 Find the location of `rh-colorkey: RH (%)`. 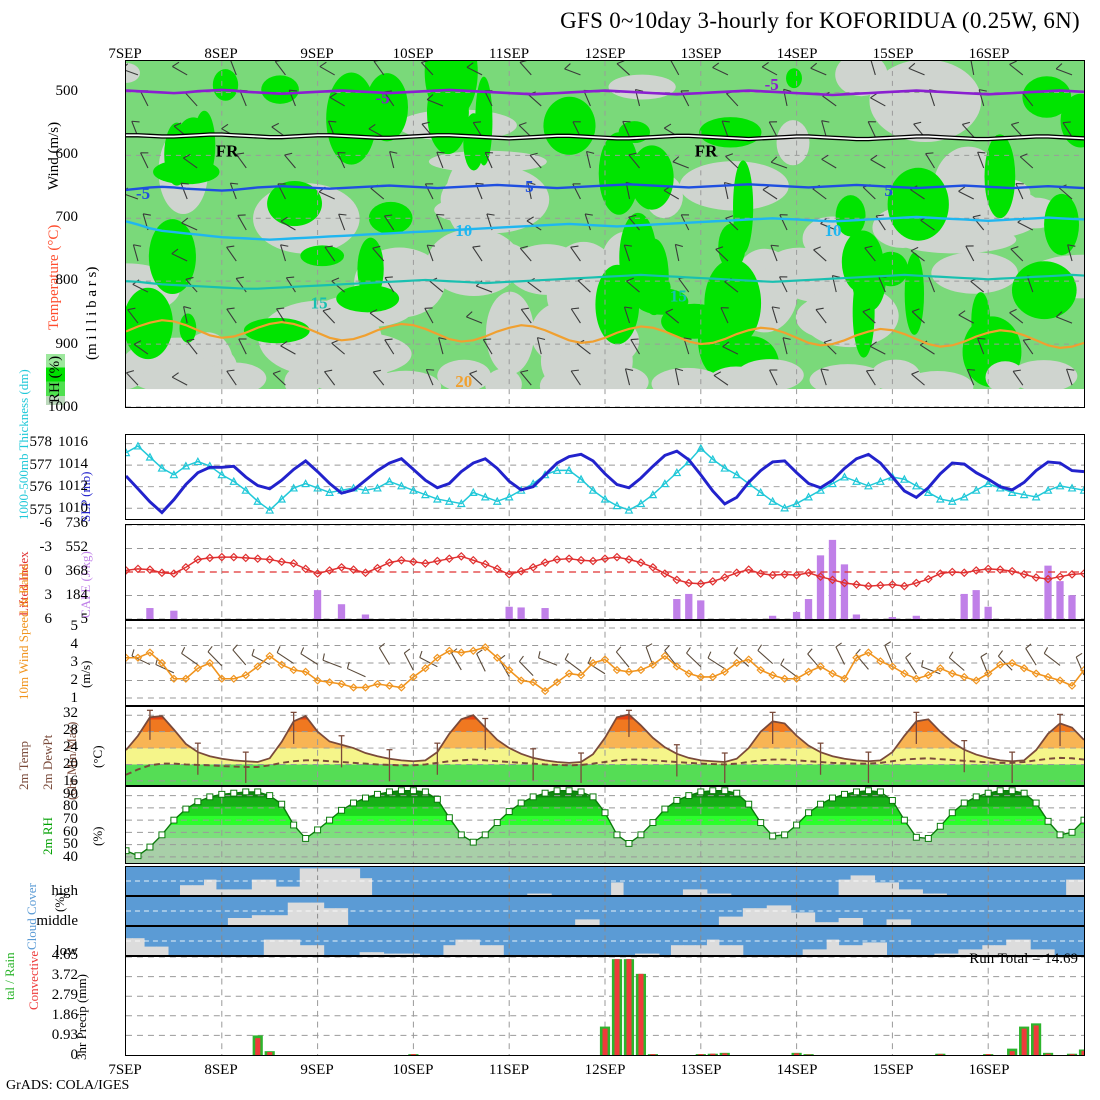

rh-colorkey: RH (%) is located at coordinates (55, 379).